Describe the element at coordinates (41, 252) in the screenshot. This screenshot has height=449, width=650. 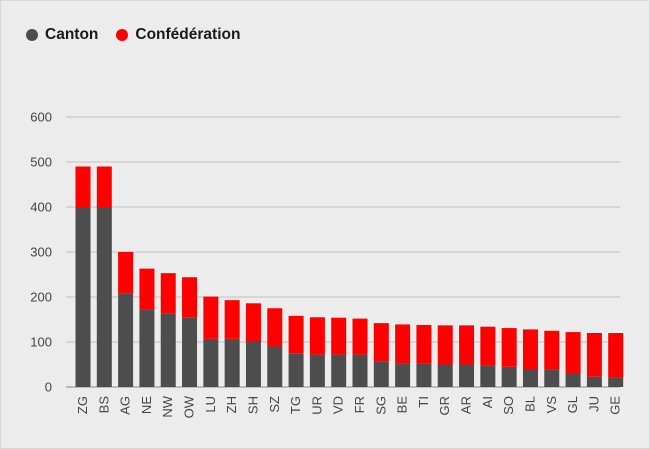
I see `y-tick-label: 300` at that location.